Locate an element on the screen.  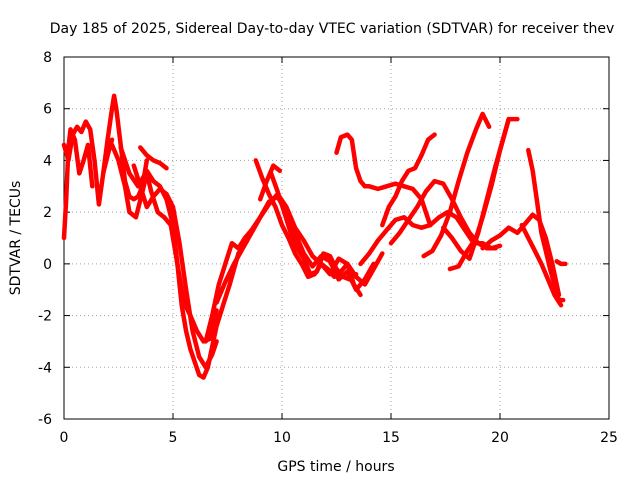
y-tick-label: 4 is located at coordinates (47, 161).